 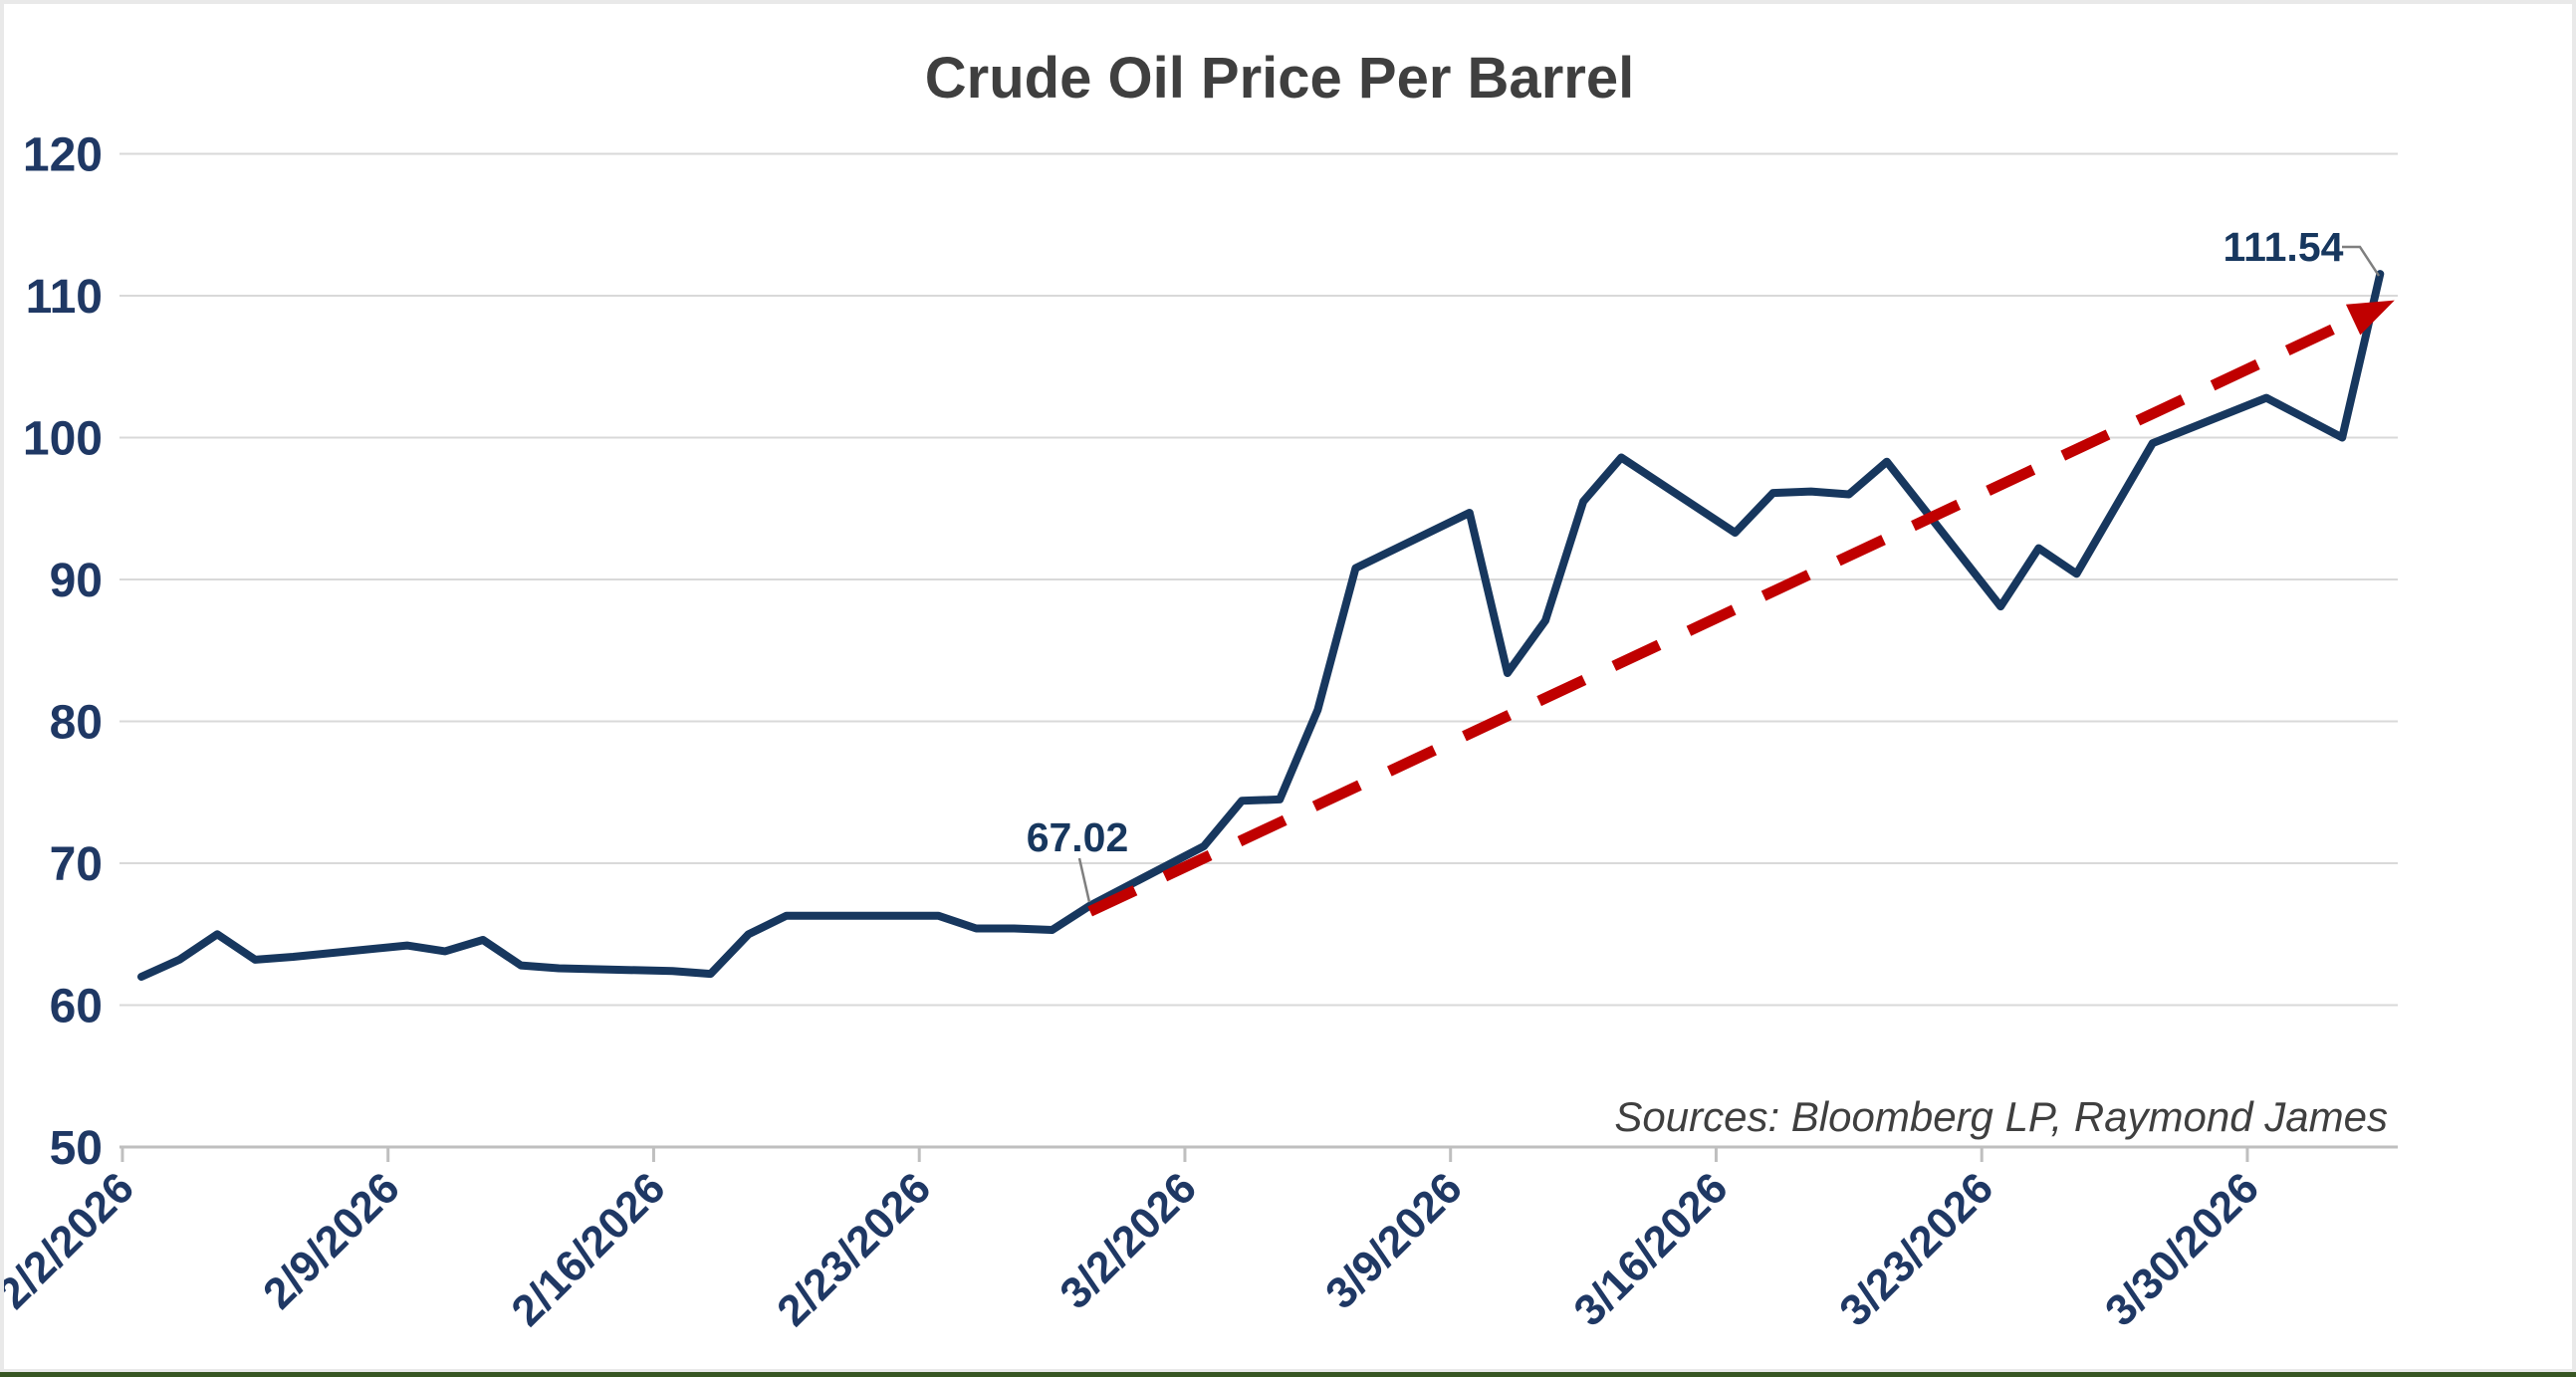 I want to click on chart-title: Crude Oil Price Per Barrel, so click(x=1279, y=78).